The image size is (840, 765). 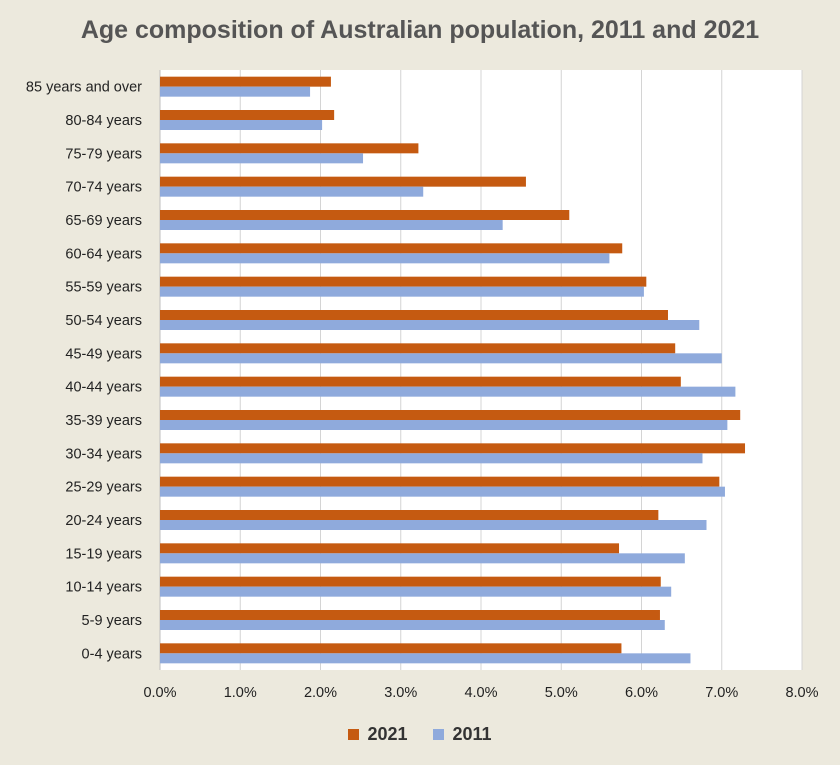 What do you see at coordinates (240, 693) in the screenshot?
I see `x-tick-label: 1.0%` at bounding box center [240, 693].